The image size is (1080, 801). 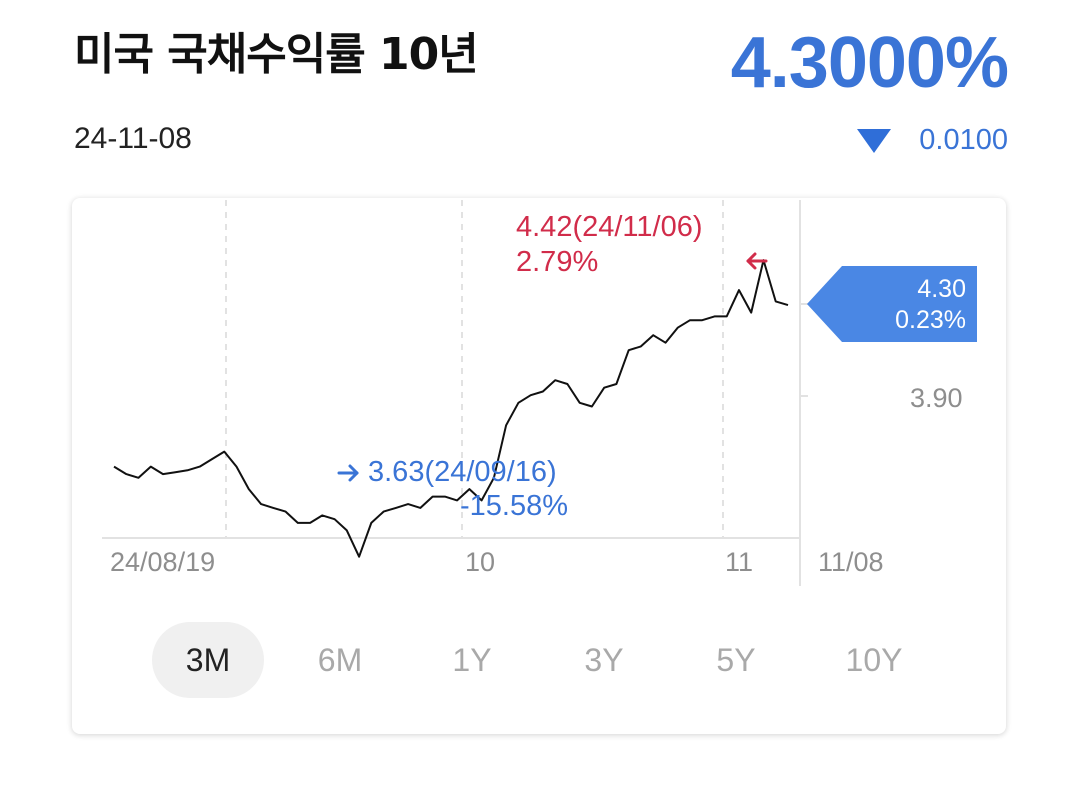 What do you see at coordinates (480, 562) in the screenshot?
I see `x-tick-label-2: 10` at bounding box center [480, 562].